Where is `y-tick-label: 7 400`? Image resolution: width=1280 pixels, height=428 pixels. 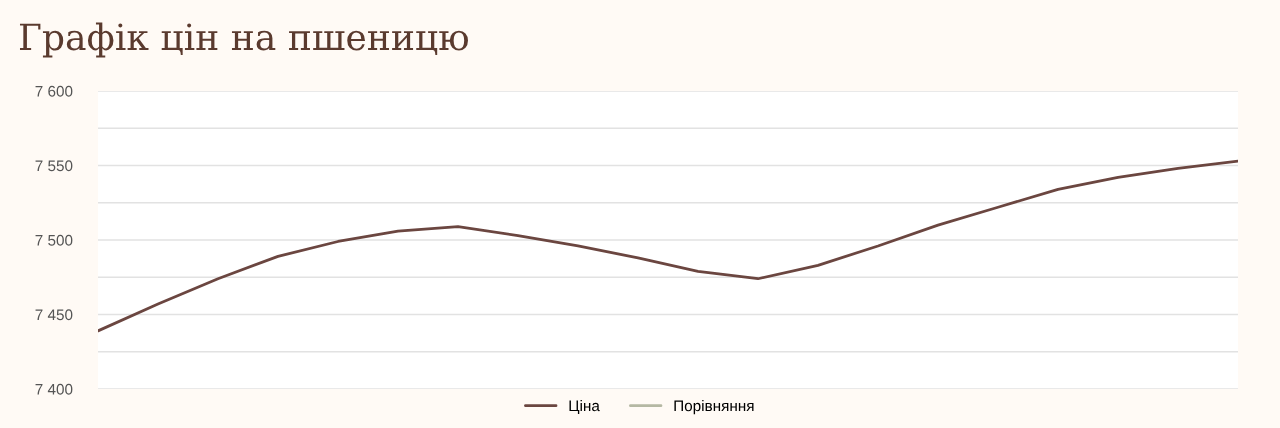 y-tick-label: 7 400 is located at coordinates (54, 389).